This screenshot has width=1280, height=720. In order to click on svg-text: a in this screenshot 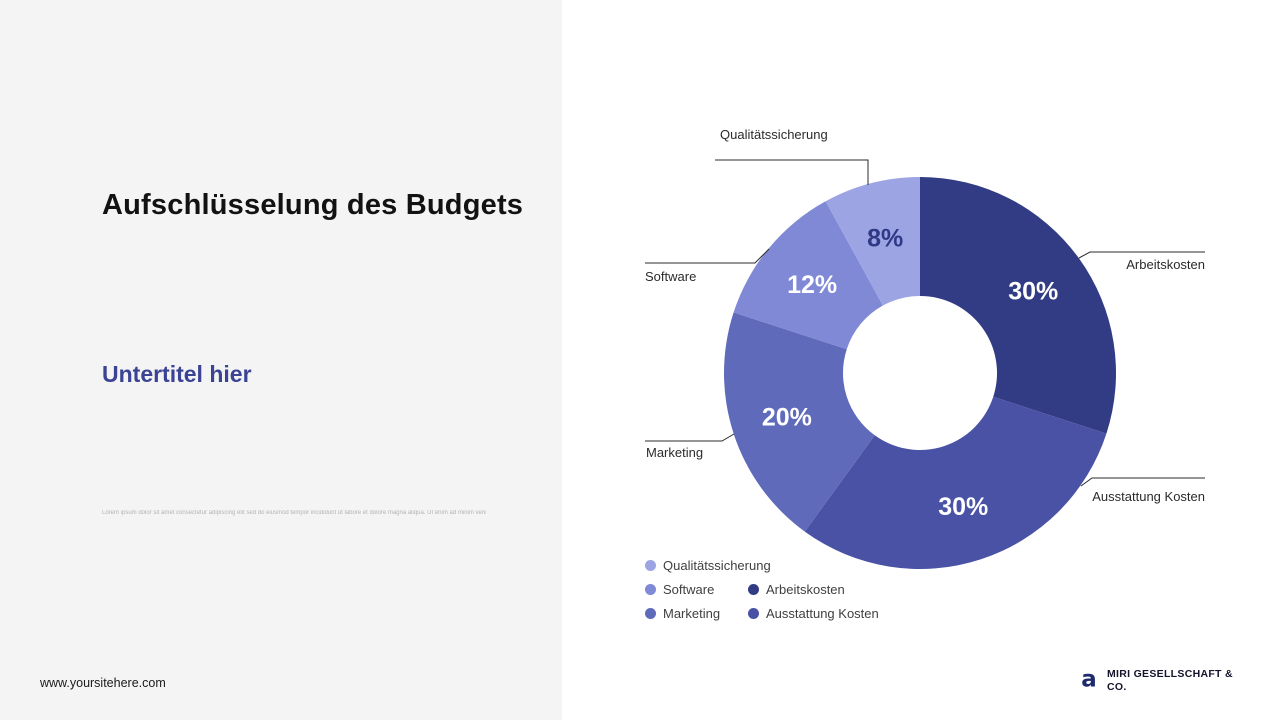, I will do `click(1088, 679)`.